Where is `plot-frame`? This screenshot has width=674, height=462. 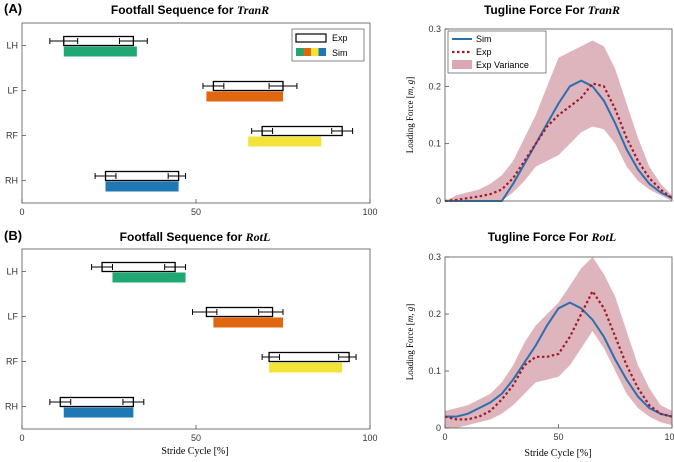 plot-frame is located at coordinates (558, 115).